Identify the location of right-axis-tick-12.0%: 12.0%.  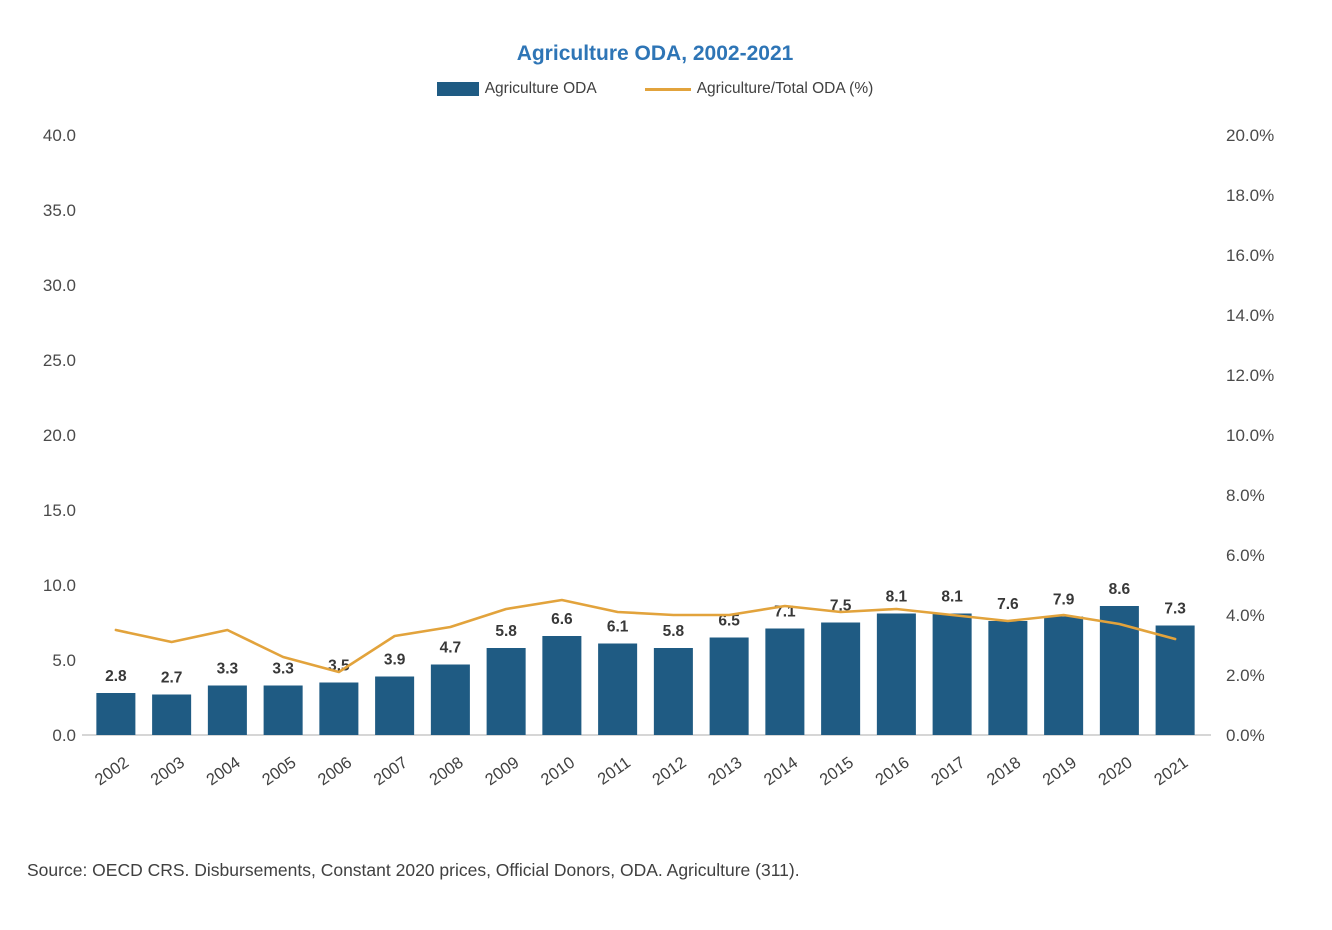
(1250, 375).